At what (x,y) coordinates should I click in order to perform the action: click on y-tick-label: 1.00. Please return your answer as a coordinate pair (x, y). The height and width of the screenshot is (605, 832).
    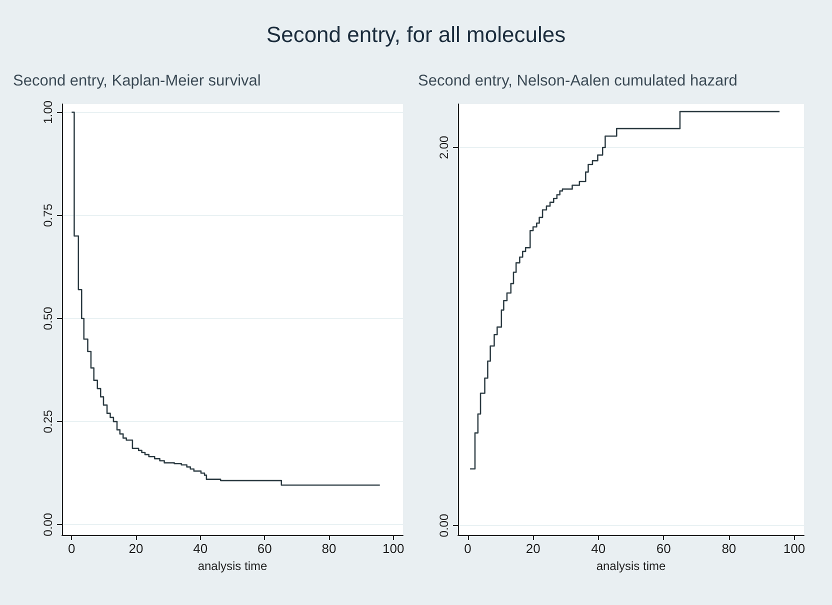
    Looking at the image, I should click on (48, 112).